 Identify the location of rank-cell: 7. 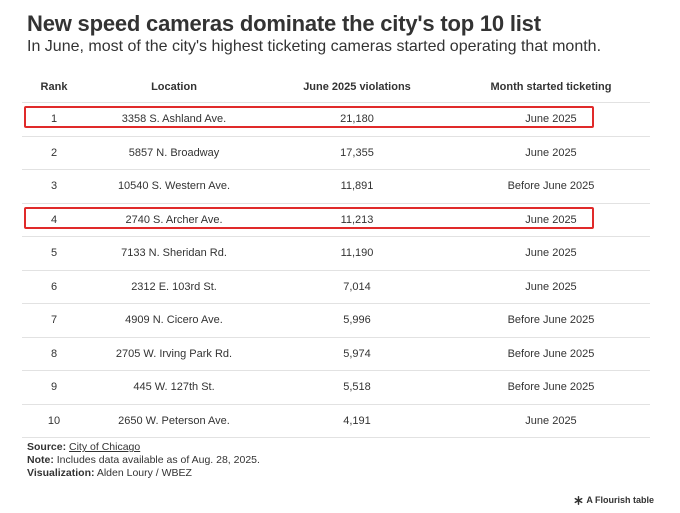
(54, 320).